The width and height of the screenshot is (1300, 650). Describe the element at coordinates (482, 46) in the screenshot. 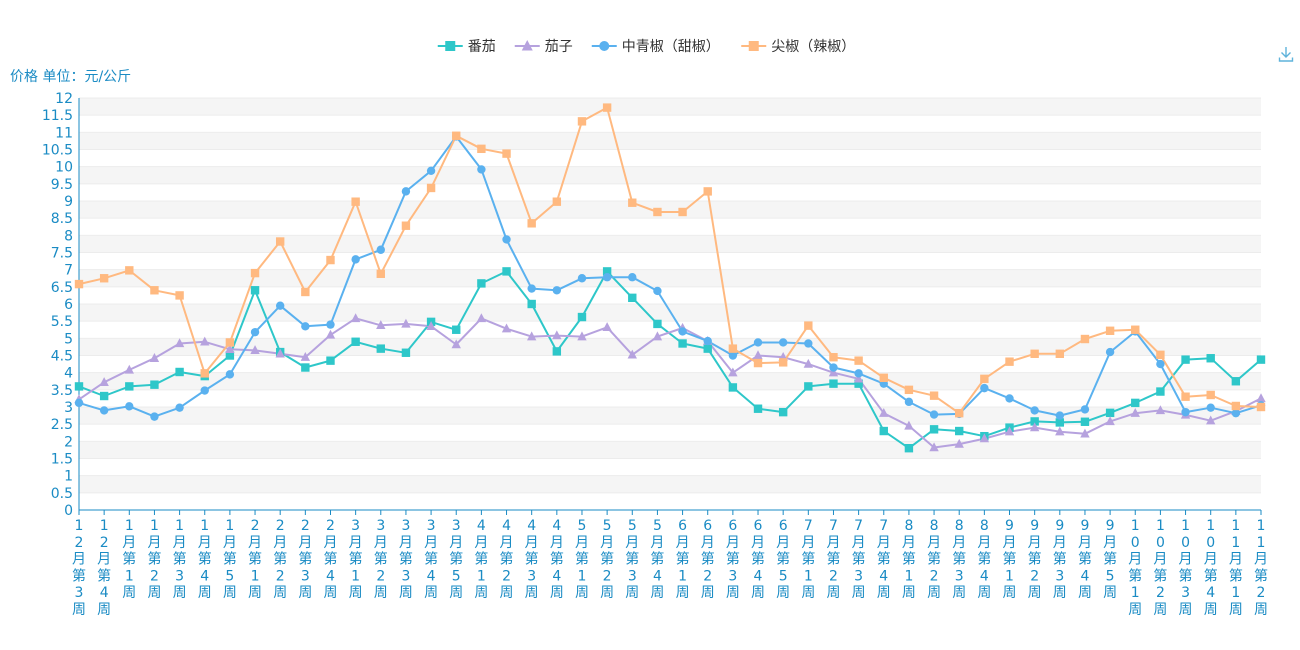

I see `legend-label: 番茄` at that location.